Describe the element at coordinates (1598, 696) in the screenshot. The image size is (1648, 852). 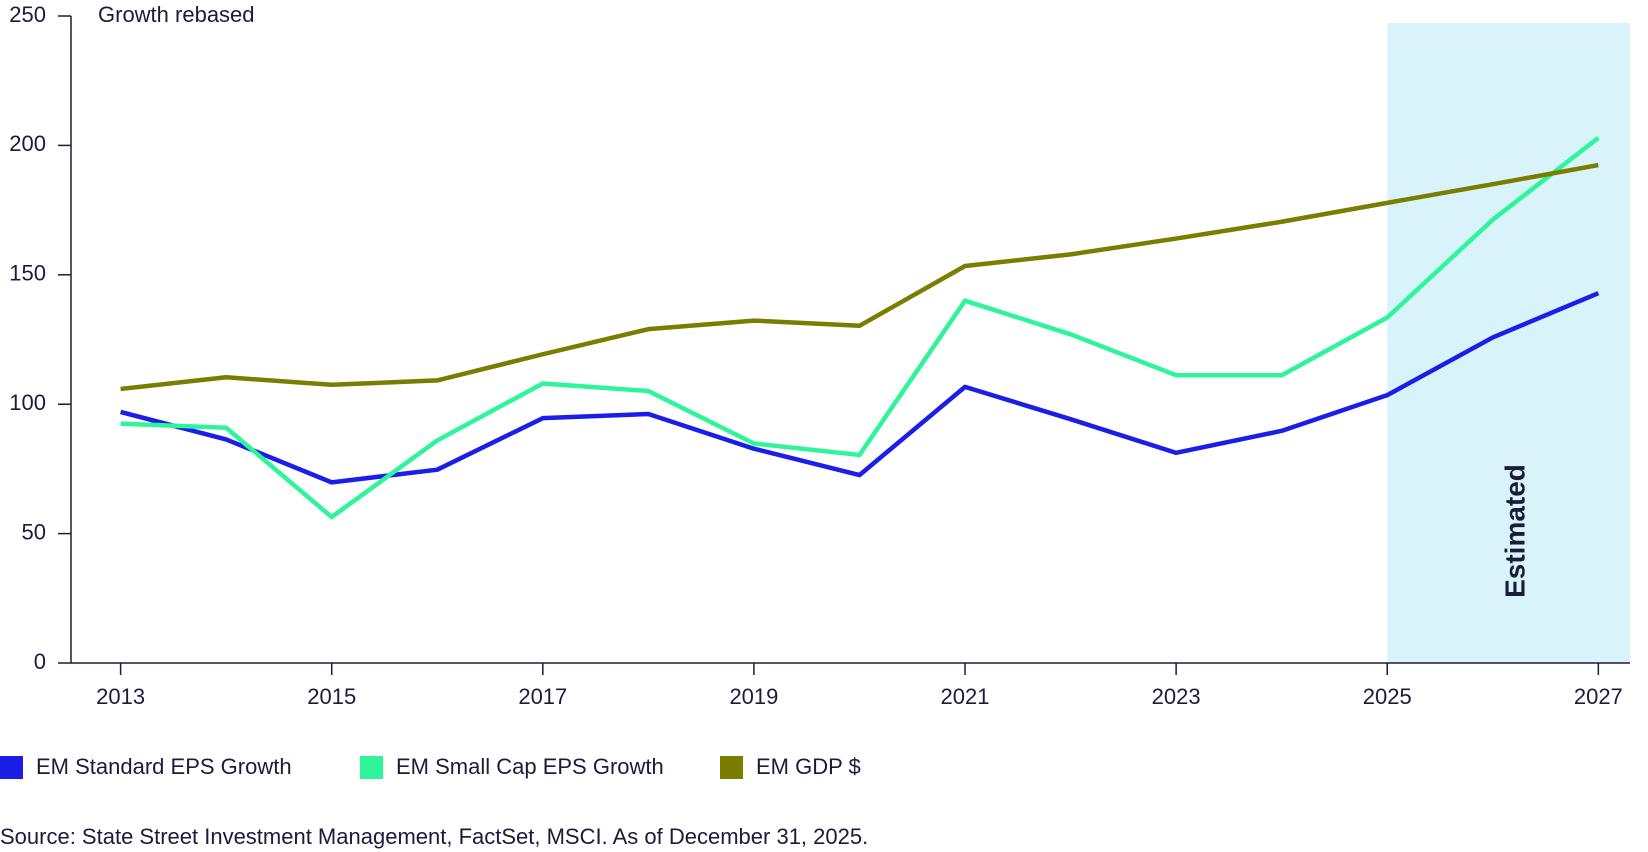
I see `x-tick-label: 2027` at that location.